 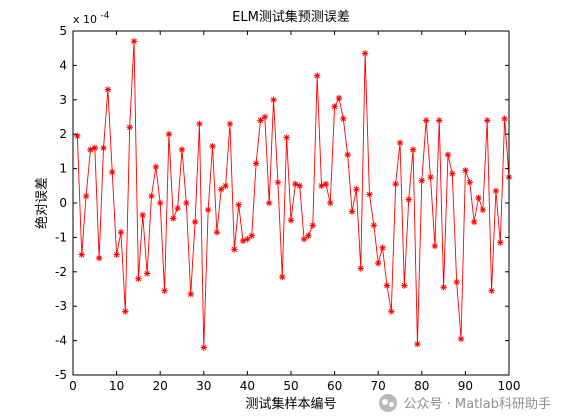 What do you see at coordinates (63, 134) in the screenshot?
I see `y-tick-label: 2` at bounding box center [63, 134].